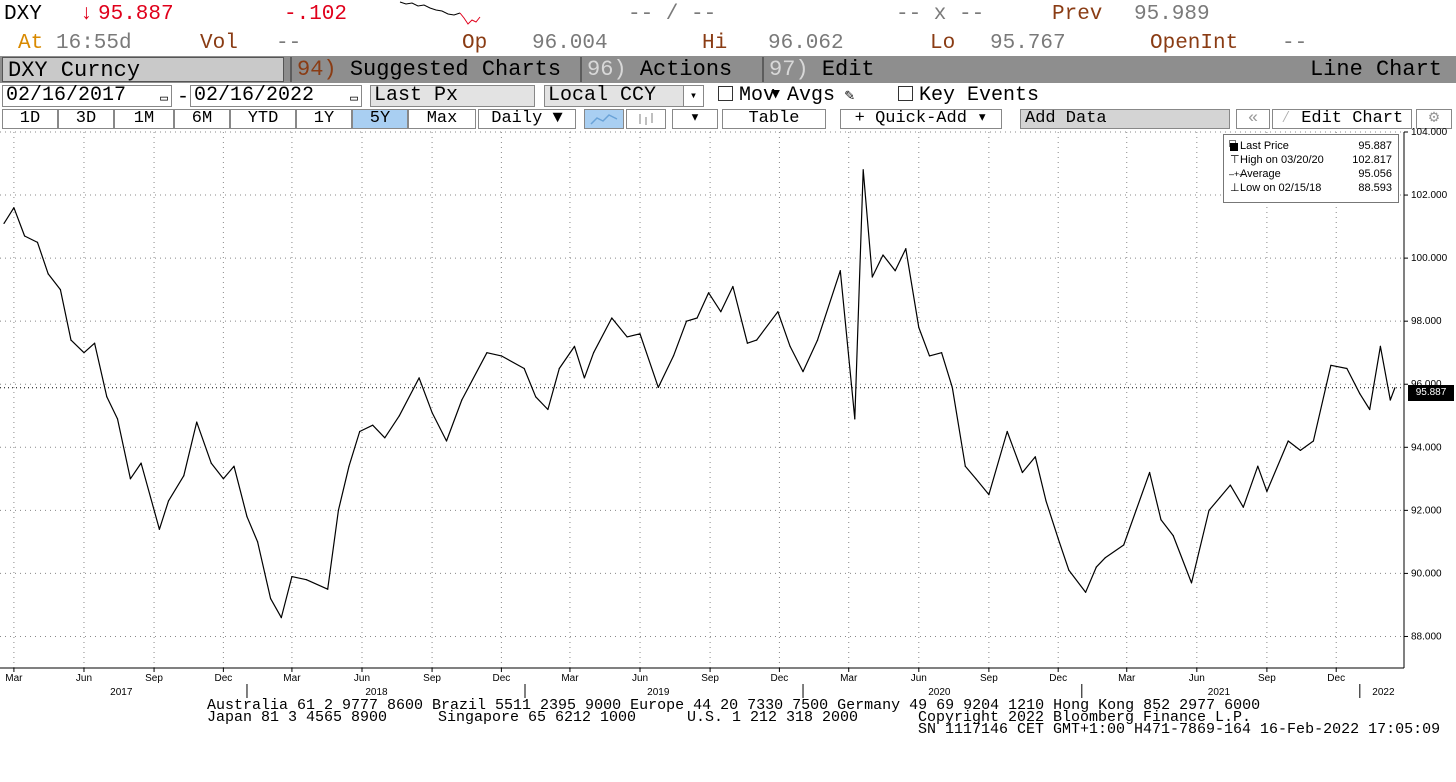  I want to click on low-value: 95.767, so click(1028, 43).